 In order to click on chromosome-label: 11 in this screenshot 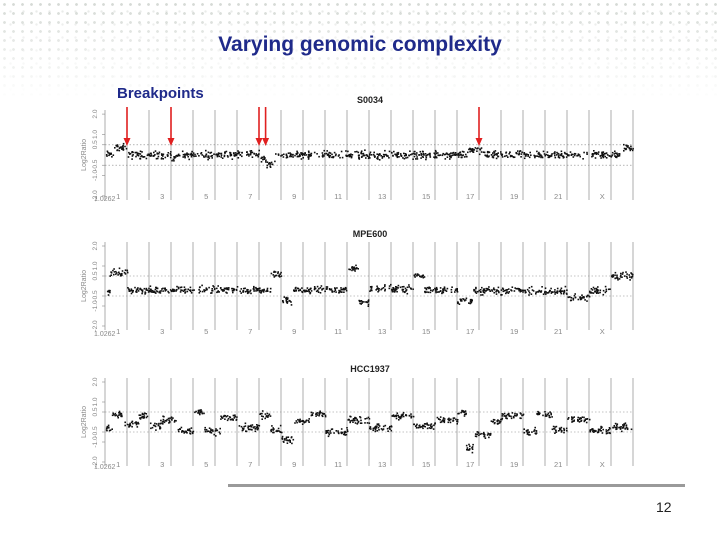, I will do `click(338, 331)`.